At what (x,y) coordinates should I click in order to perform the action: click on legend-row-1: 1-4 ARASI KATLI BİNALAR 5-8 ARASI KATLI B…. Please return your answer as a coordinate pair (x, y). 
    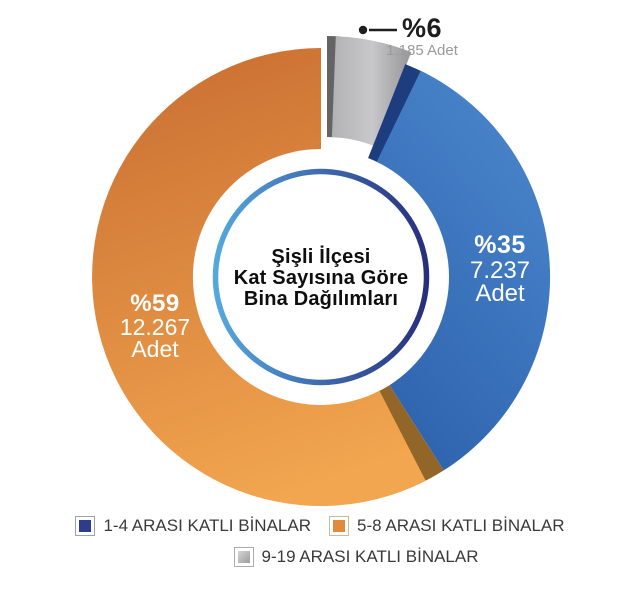
    Looking at the image, I should click on (320, 526).